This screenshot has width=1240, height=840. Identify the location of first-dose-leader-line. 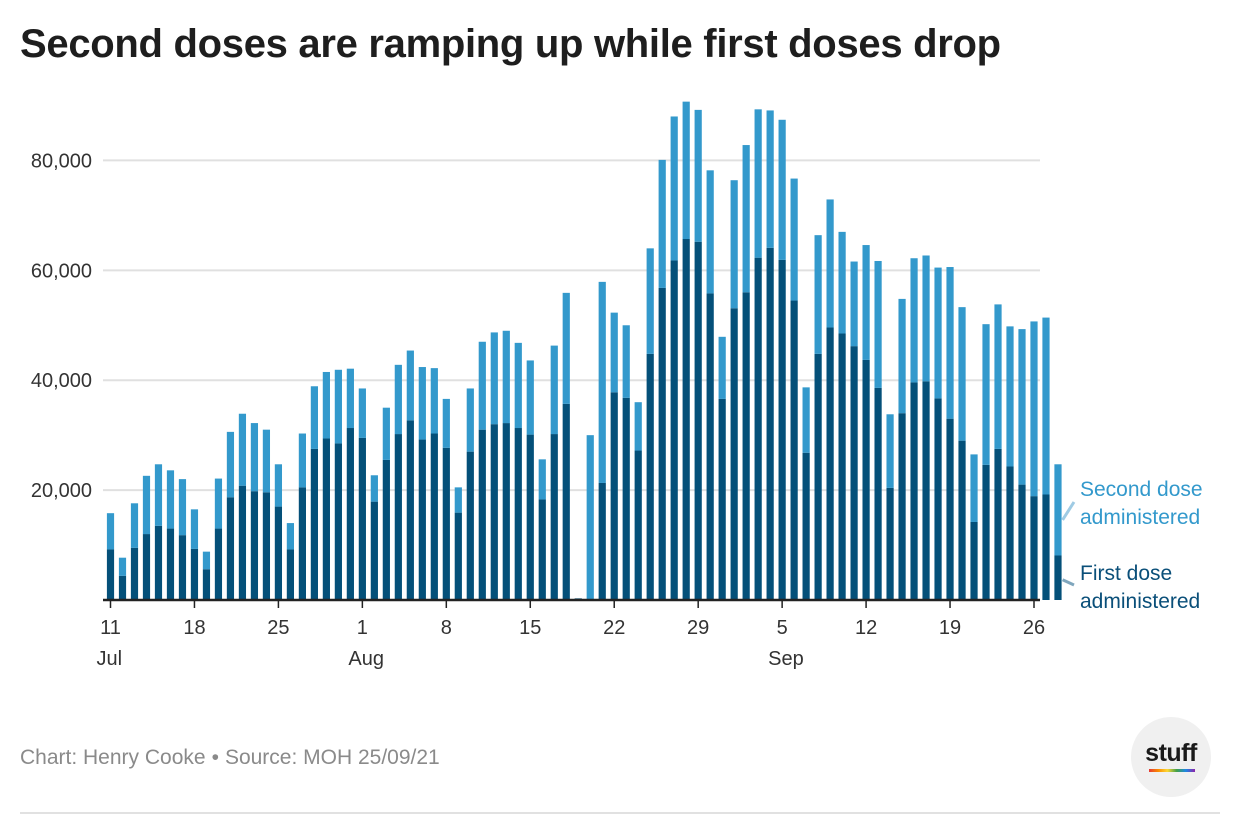
(1068, 582).